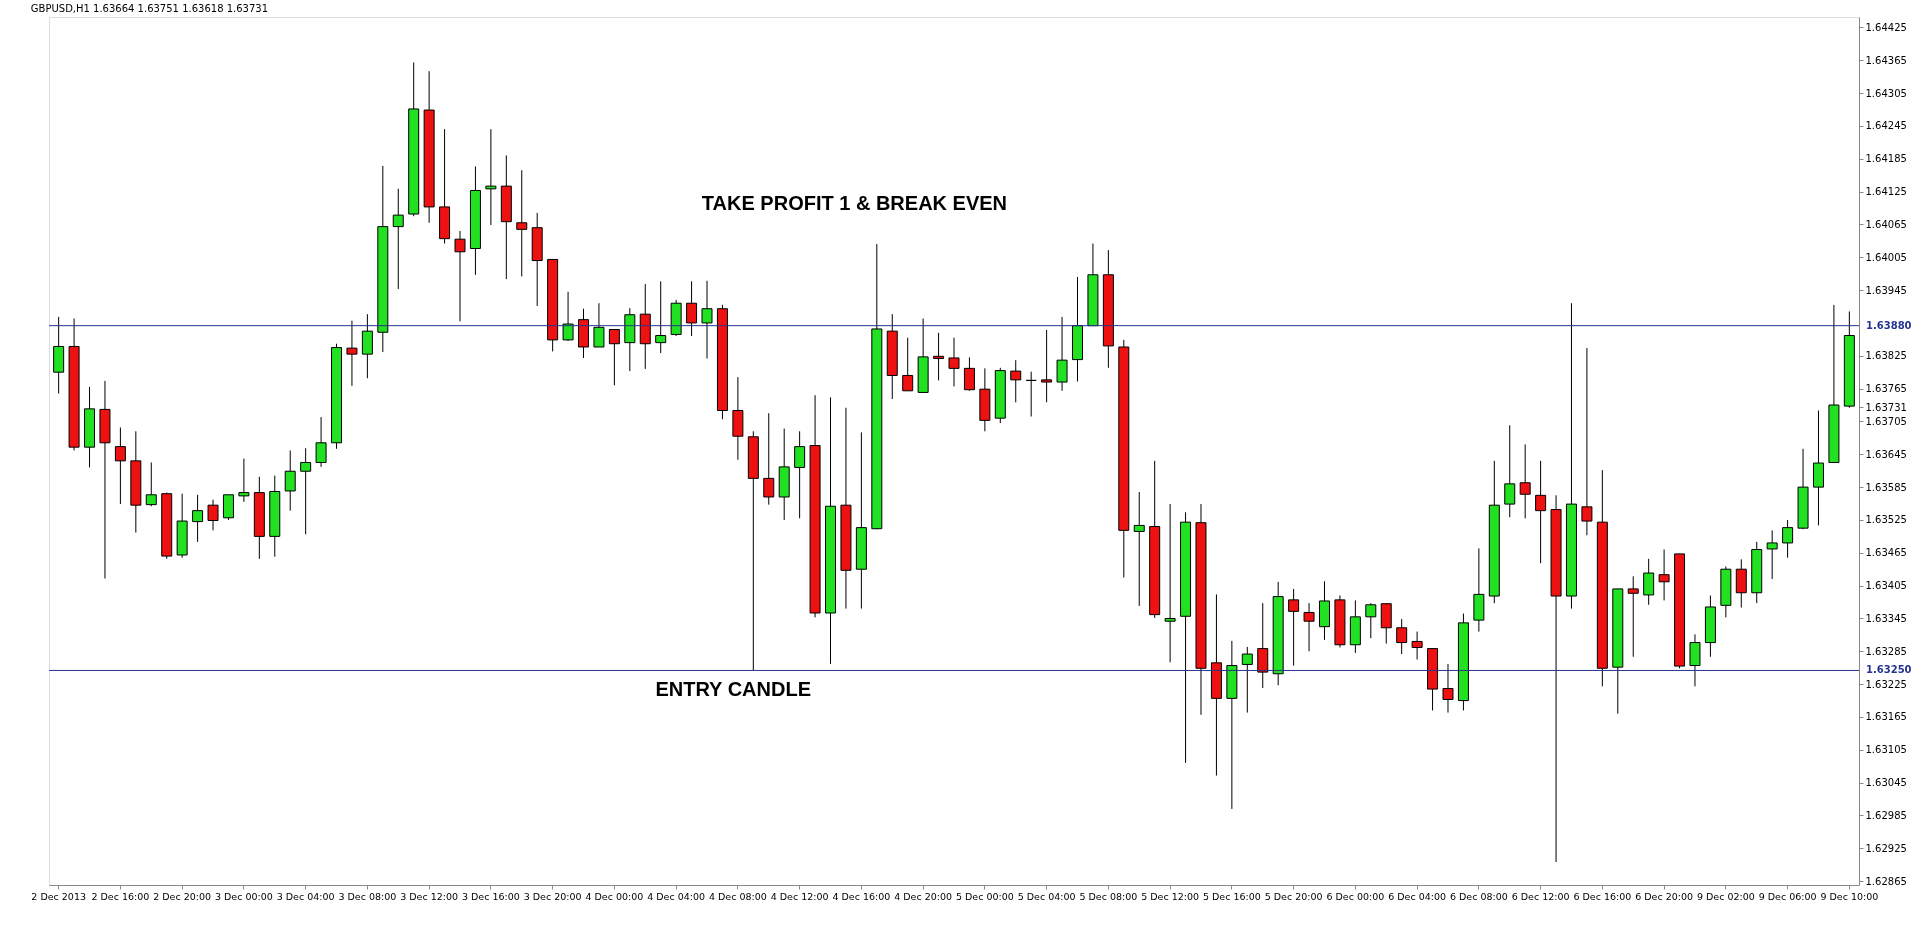  Describe the element at coordinates (1886, 192) in the screenshot. I see `y-tick-label: 1.64125` at that location.